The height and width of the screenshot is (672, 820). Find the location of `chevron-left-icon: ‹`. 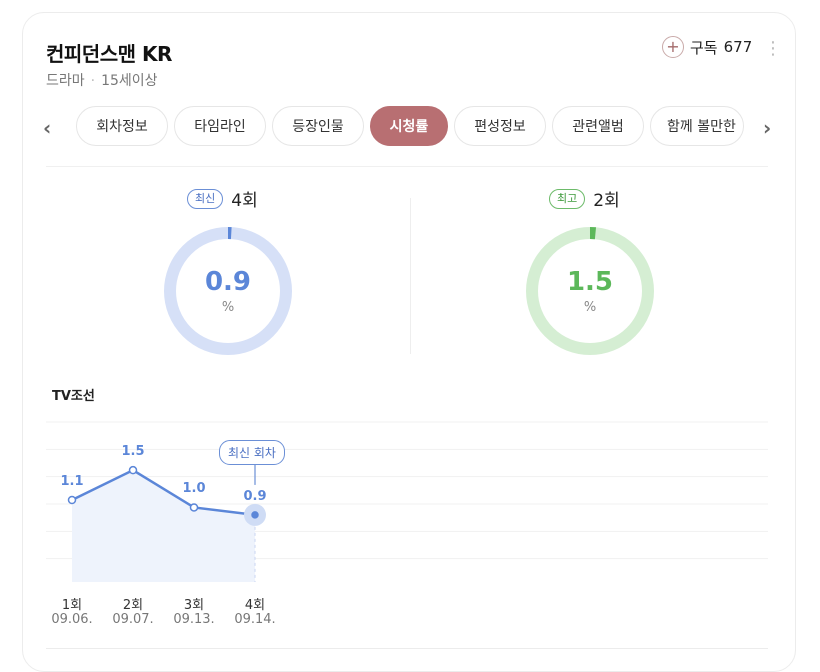

chevron-left-icon: ‹ is located at coordinates (47, 128).